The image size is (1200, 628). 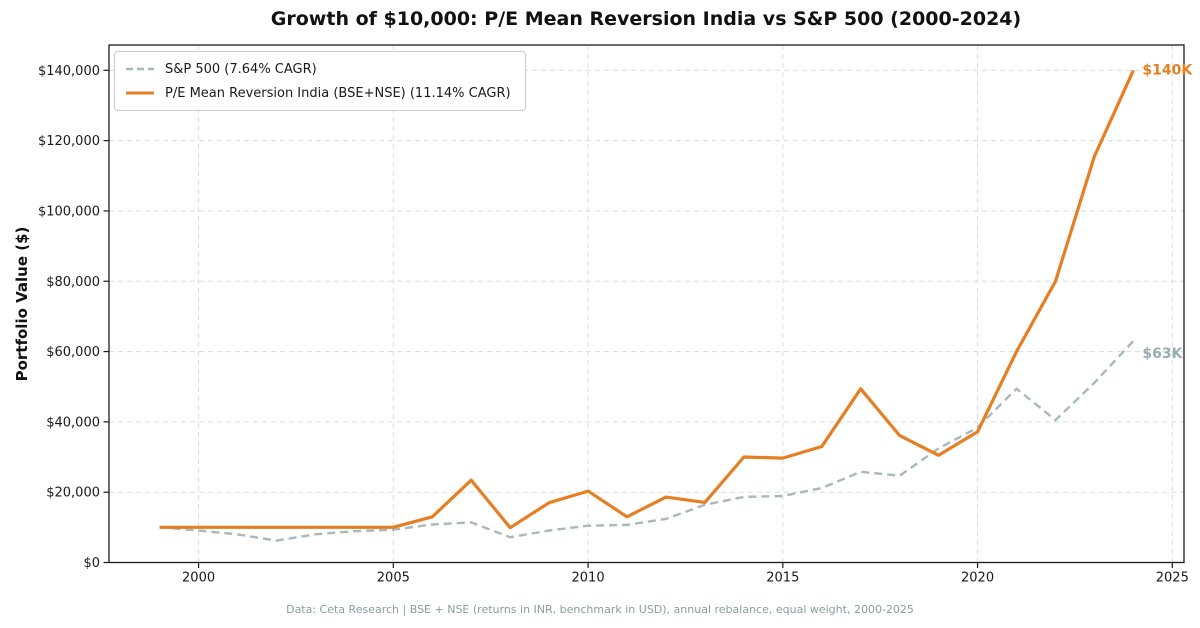 What do you see at coordinates (73, 422) in the screenshot?
I see `y-tick-label: $40,000` at bounding box center [73, 422].